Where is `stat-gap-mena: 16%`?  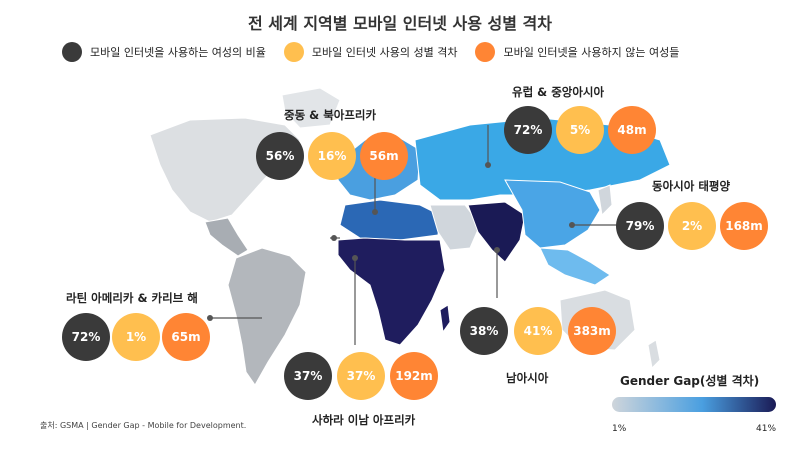
stat-gap-mena: 16% is located at coordinates (332, 156).